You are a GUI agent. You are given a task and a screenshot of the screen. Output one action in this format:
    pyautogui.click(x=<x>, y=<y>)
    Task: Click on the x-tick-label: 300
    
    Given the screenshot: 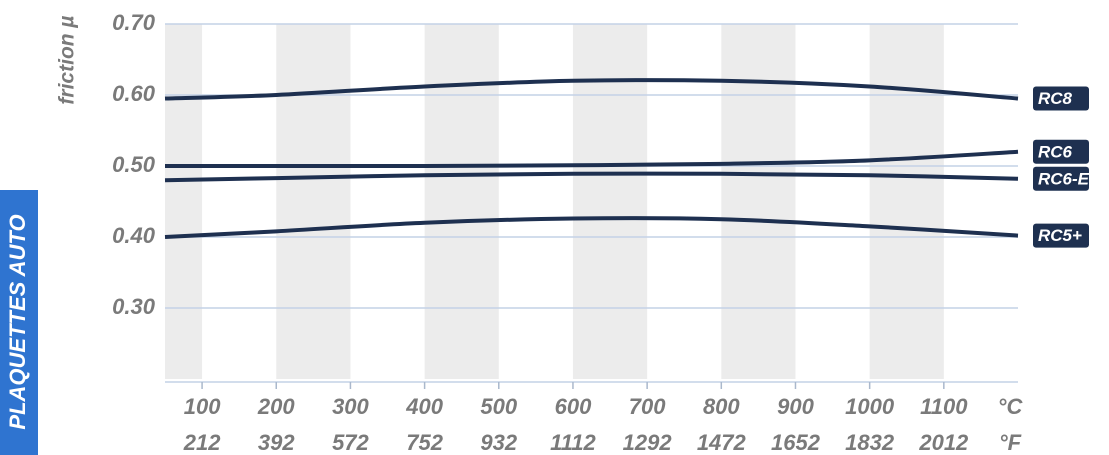 What is the action you would take?
    pyautogui.click(x=350, y=406)
    